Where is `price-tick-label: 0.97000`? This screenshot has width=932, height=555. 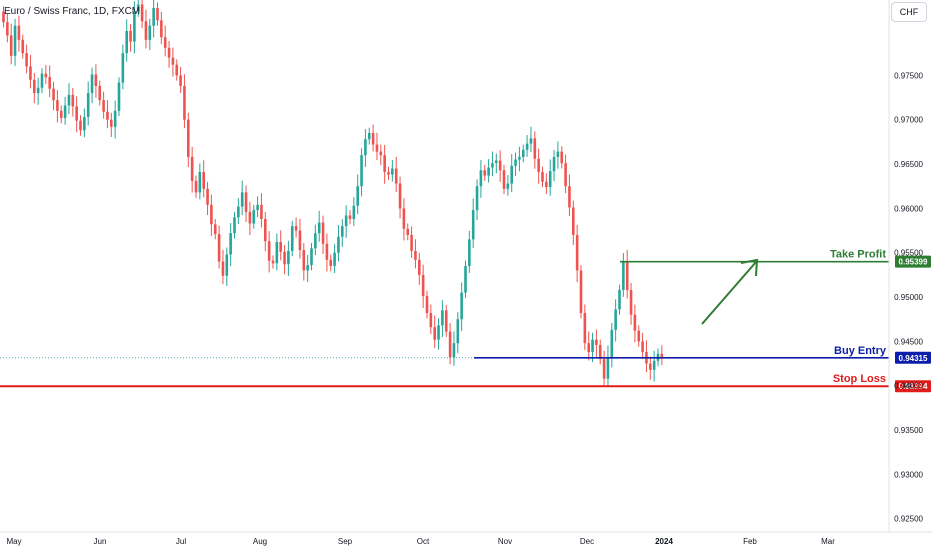
price-tick-label: 0.97000 is located at coordinates (908, 120).